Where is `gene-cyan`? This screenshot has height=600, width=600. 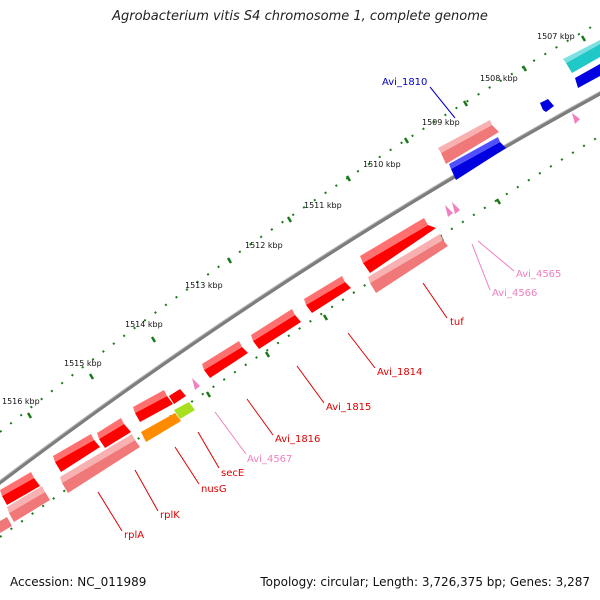
gene-cyan is located at coordinates (583, 58).